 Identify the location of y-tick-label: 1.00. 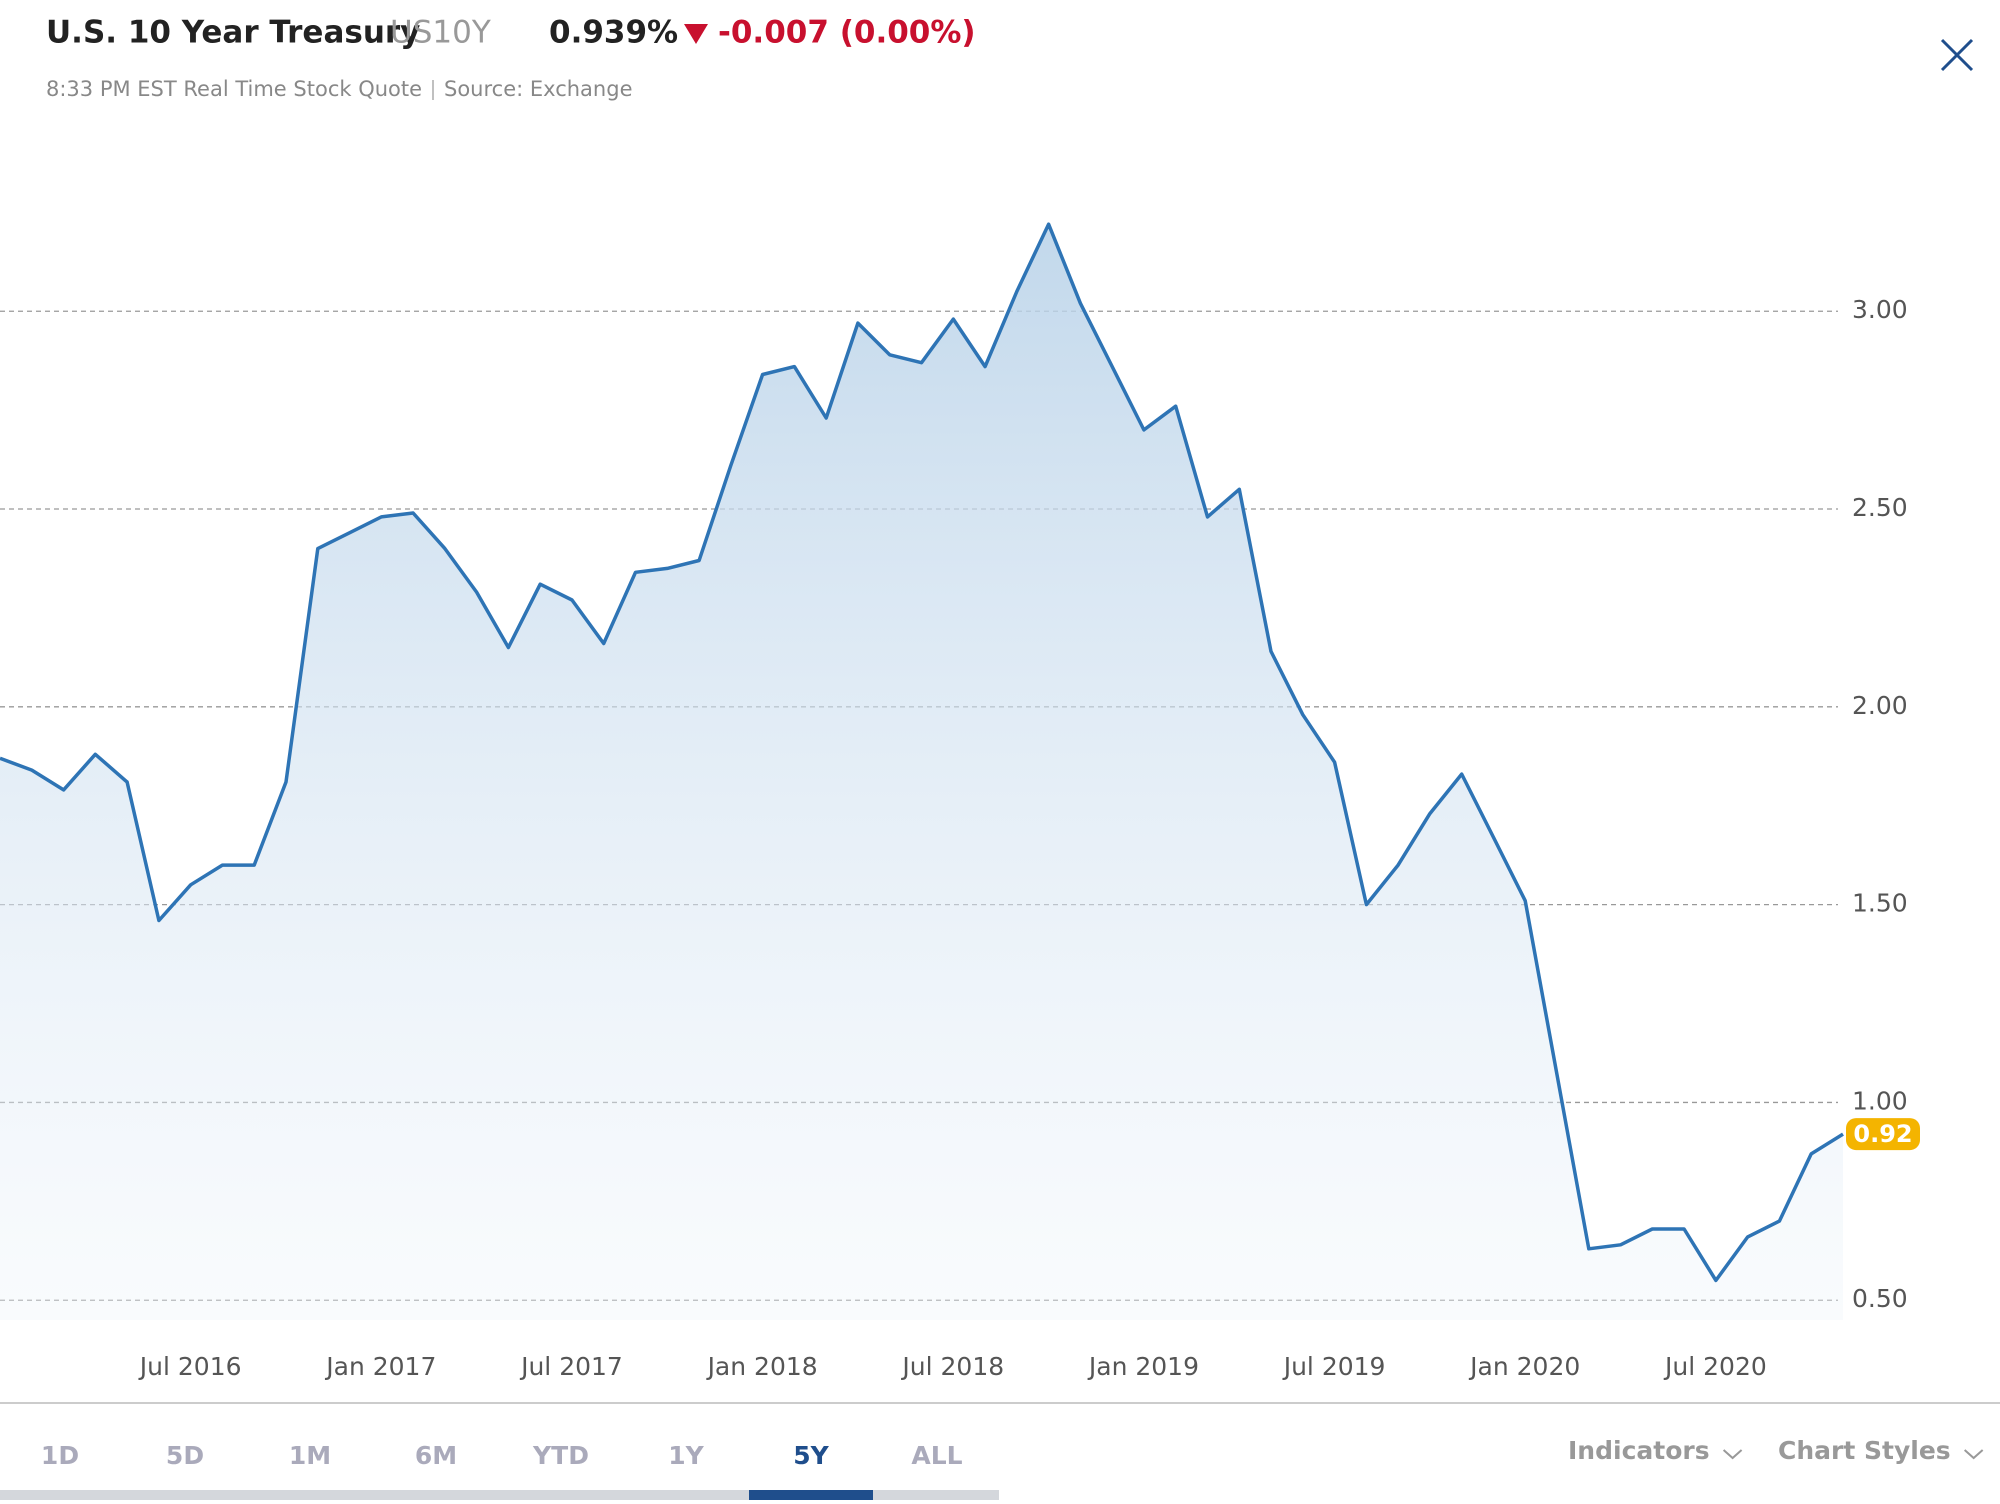
(1880, 1100).